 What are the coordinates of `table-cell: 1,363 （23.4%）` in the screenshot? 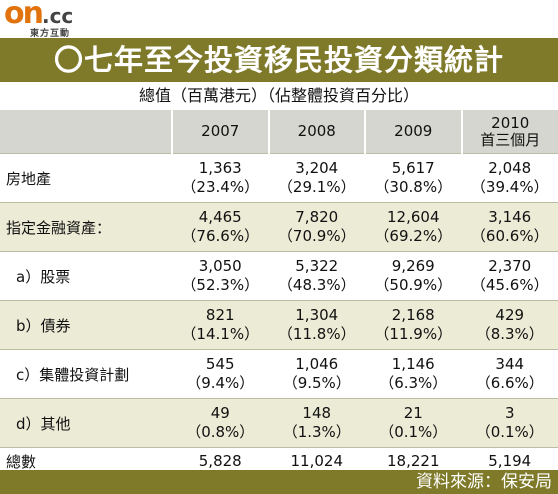 It's located at (220, 178).